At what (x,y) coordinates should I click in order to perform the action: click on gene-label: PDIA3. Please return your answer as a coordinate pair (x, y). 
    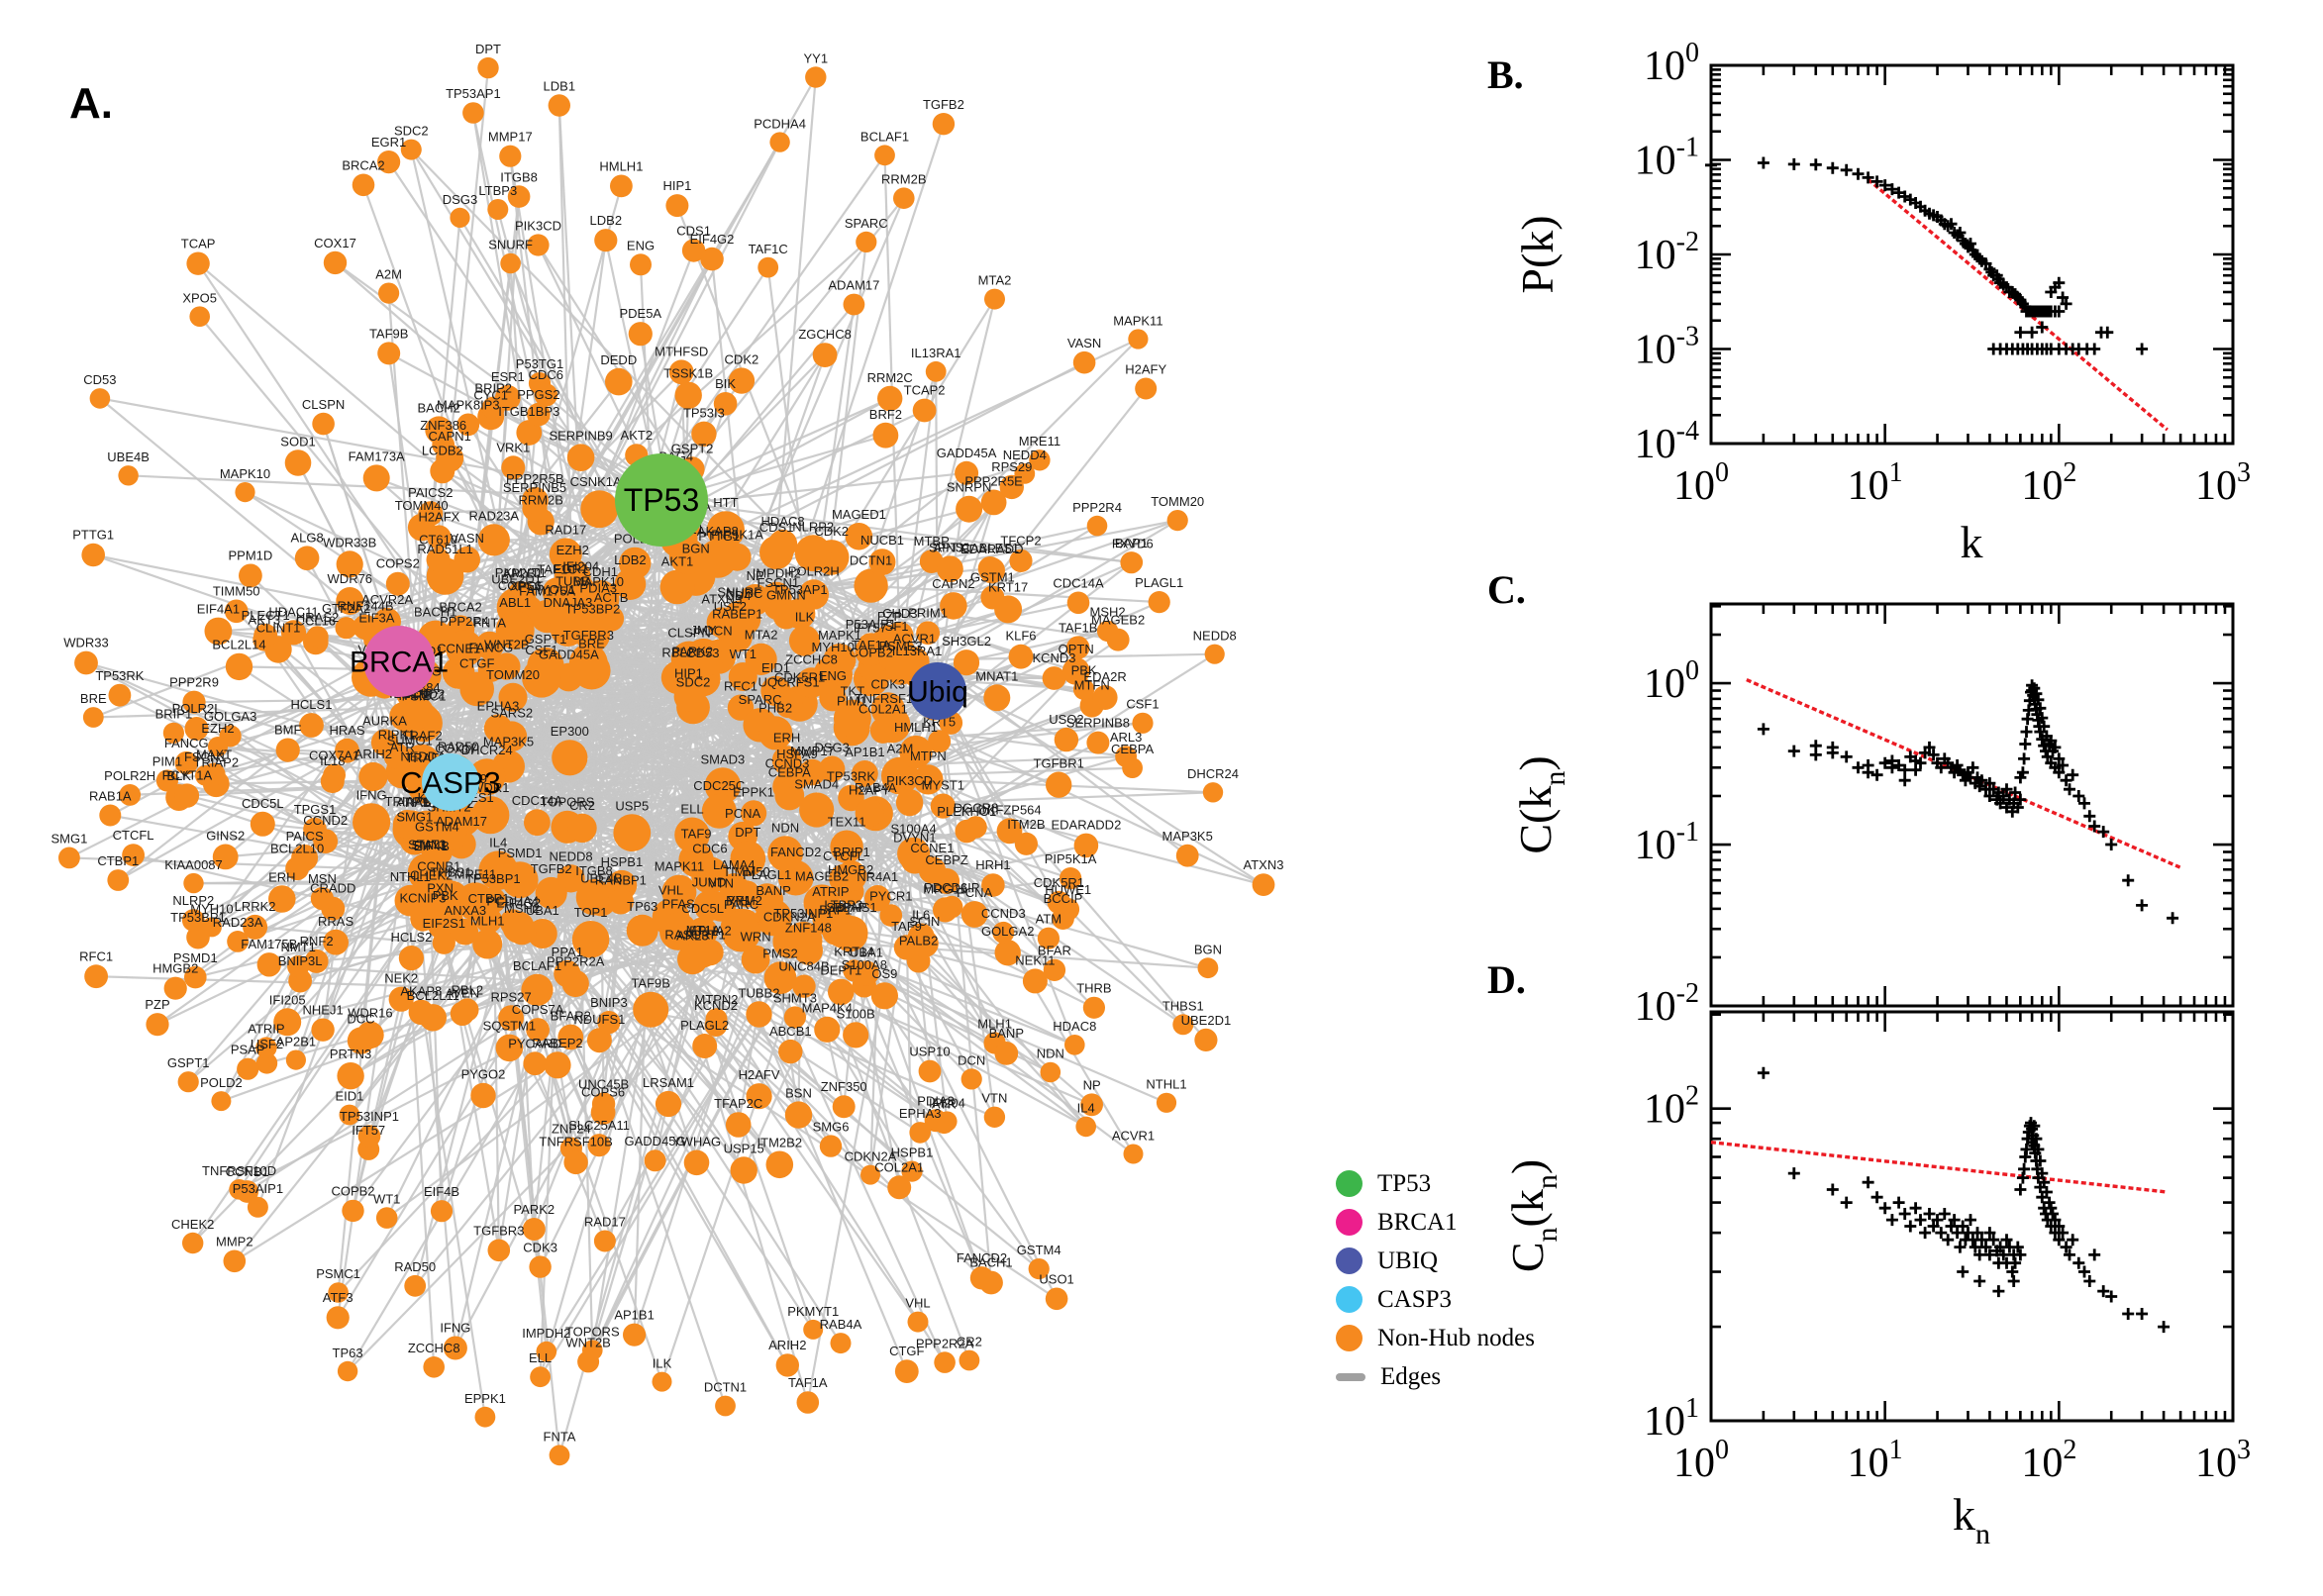
    Looking at the image, I should click on (598, 587).